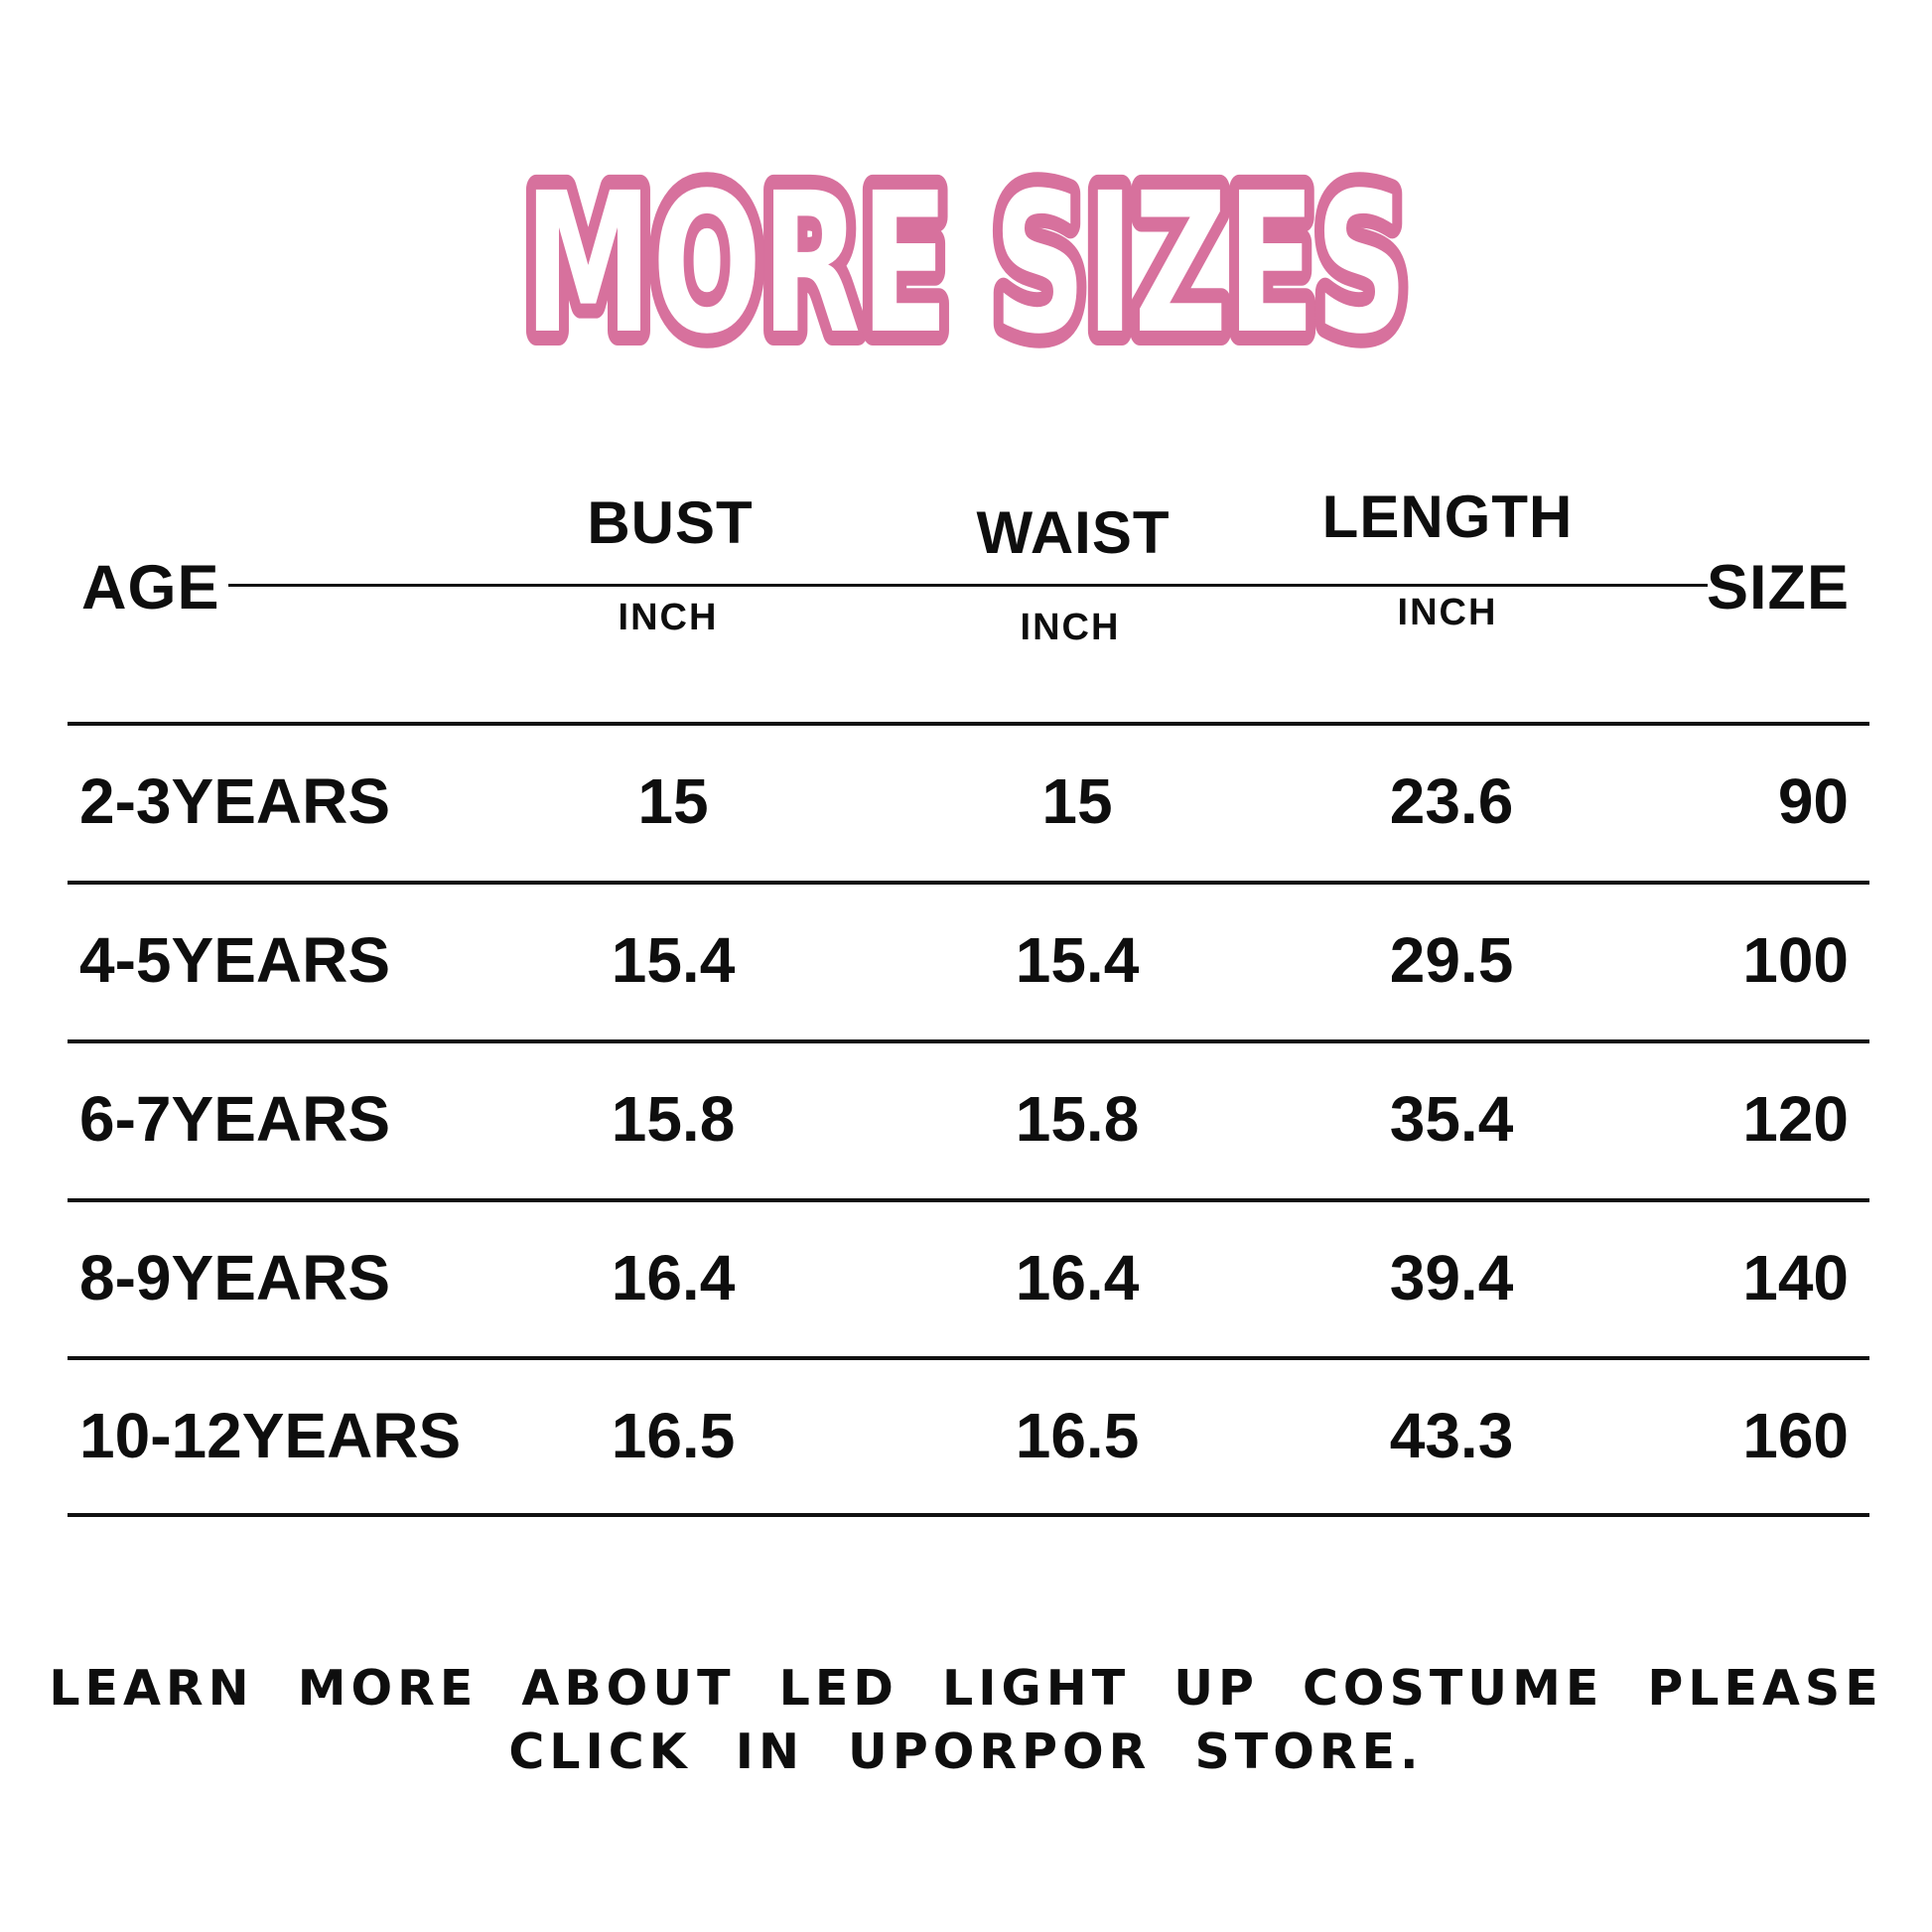  I want to click on cell-size: 140, so click(1796, 1278).